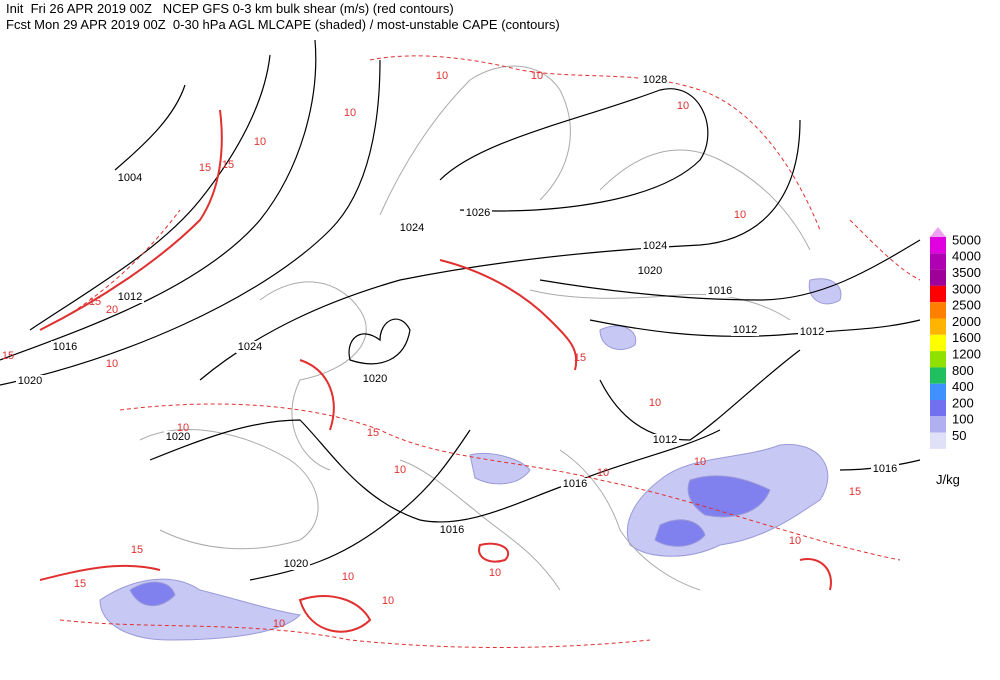 The width and height of the screenshot is (1000, 680). What do you see at coordinates (966, 321) in the screenshot?
I see `legend-label: 2000` at bounding box center [966, 321].